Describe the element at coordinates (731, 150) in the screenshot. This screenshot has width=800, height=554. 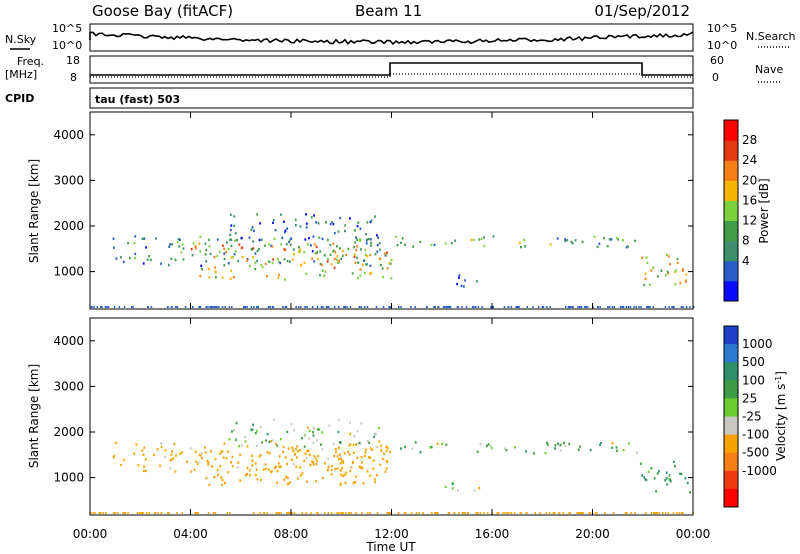
I see `colorbar-segment` at that location.